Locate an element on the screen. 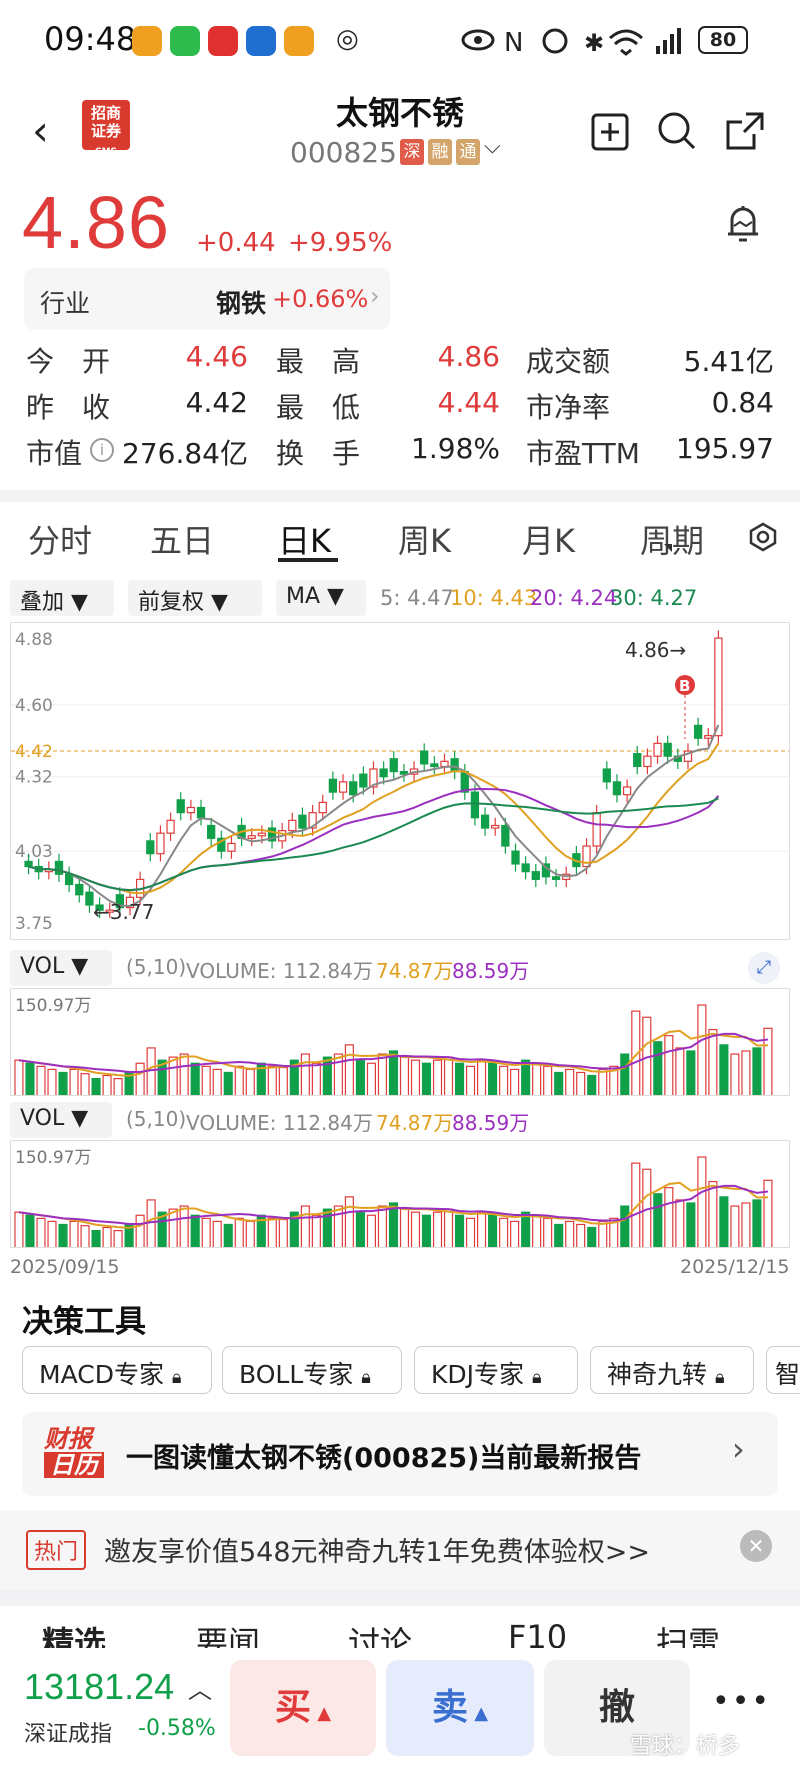  chevron-up-icon: ︿ is located at coordinates (200, 1690).